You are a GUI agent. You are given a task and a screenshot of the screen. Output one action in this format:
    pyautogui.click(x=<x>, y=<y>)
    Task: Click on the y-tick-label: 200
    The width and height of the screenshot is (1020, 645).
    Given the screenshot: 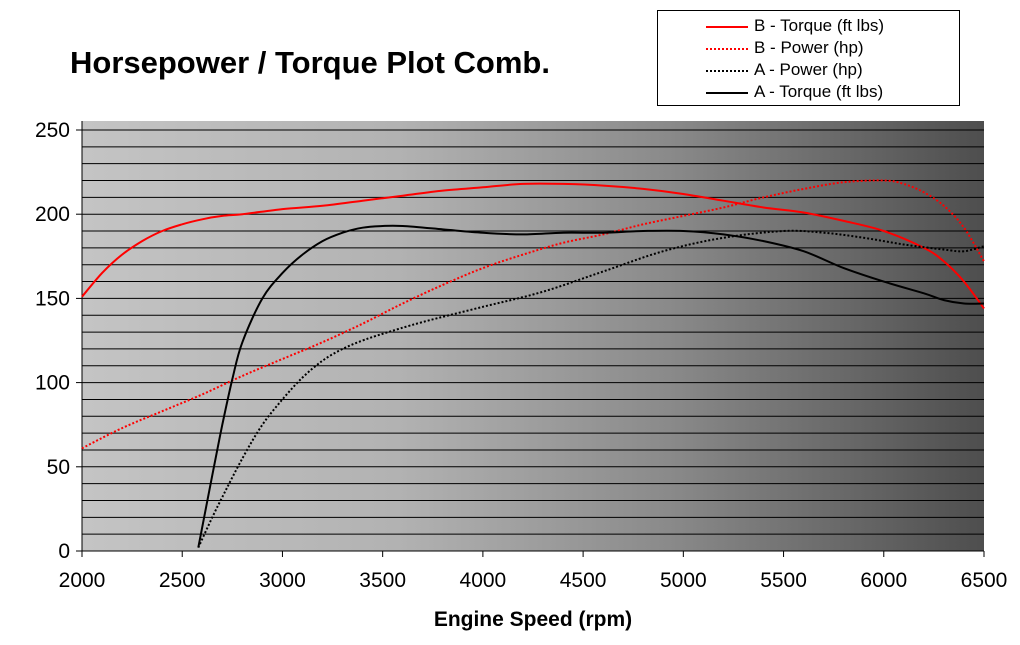 What is the action you would take?
    pyautogui.click(x=52, y=214)
    